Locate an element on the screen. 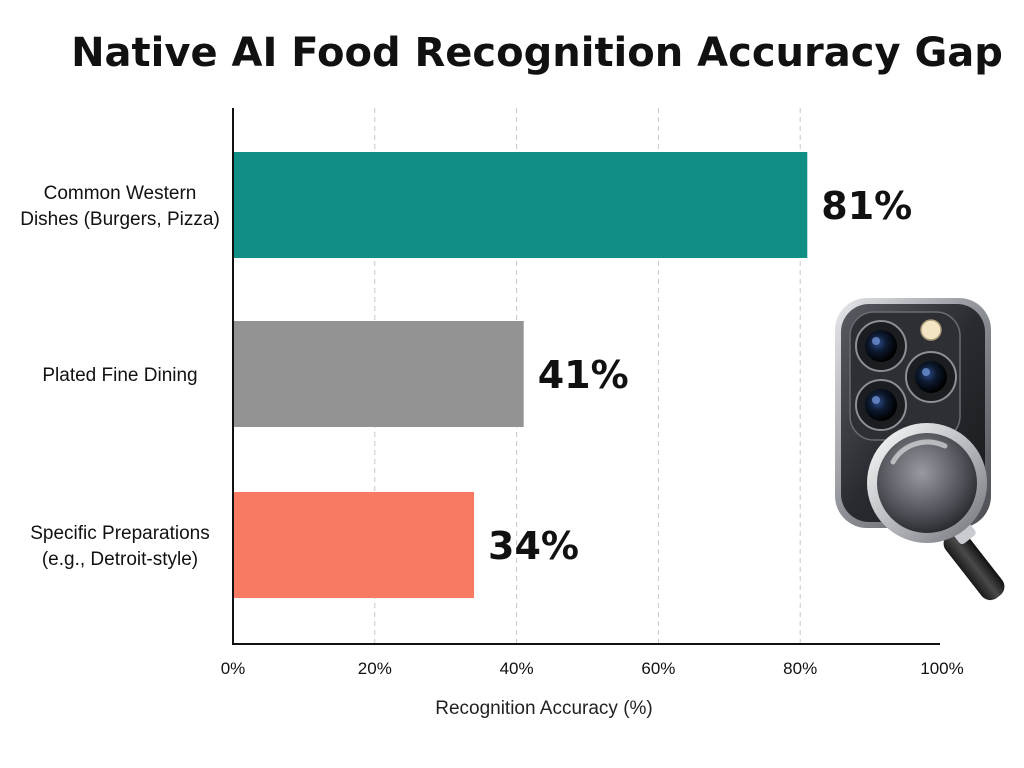 This screenshot has height=768, width=1024. category-label: Specific Preparations is located at coordinates (120, 533).